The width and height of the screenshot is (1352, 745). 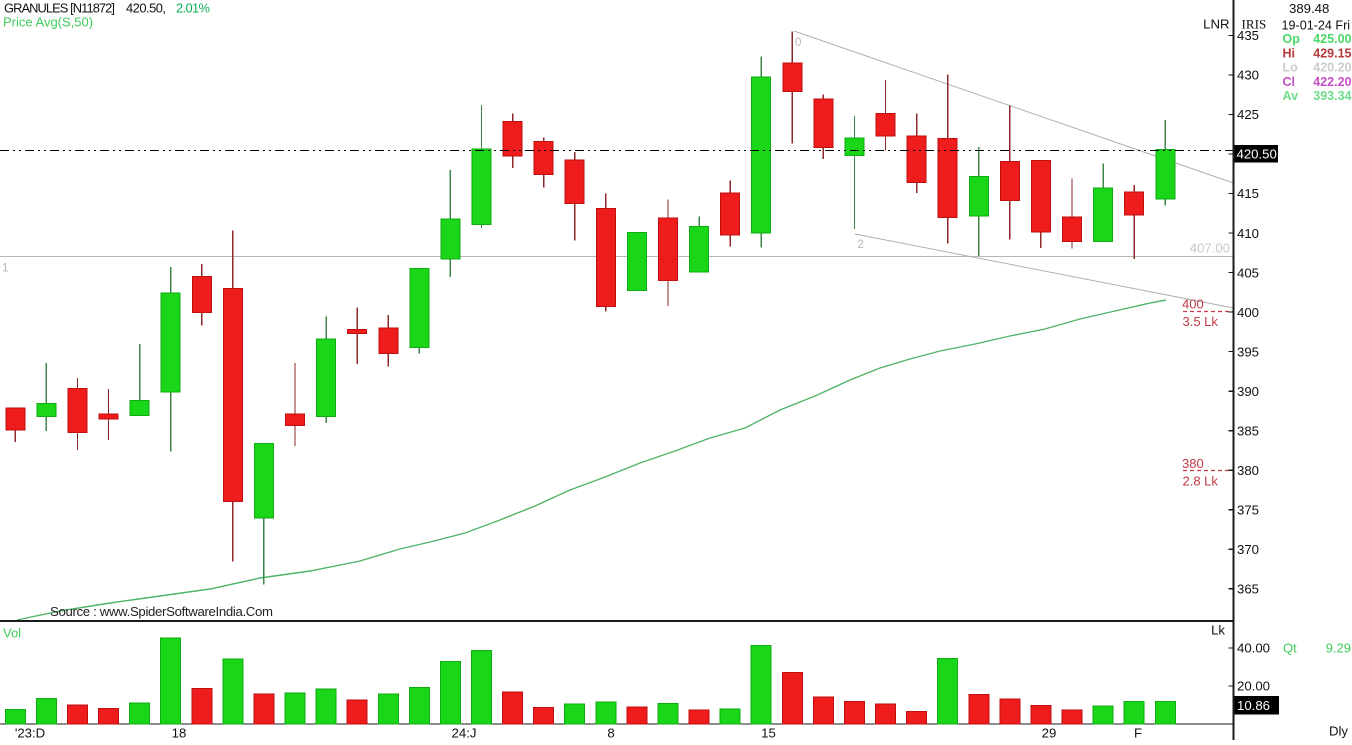 What do you see at coordinates (1291, 96) in the screenshot?
I see `svg-text: Av` at bounding box center [1291, 96].